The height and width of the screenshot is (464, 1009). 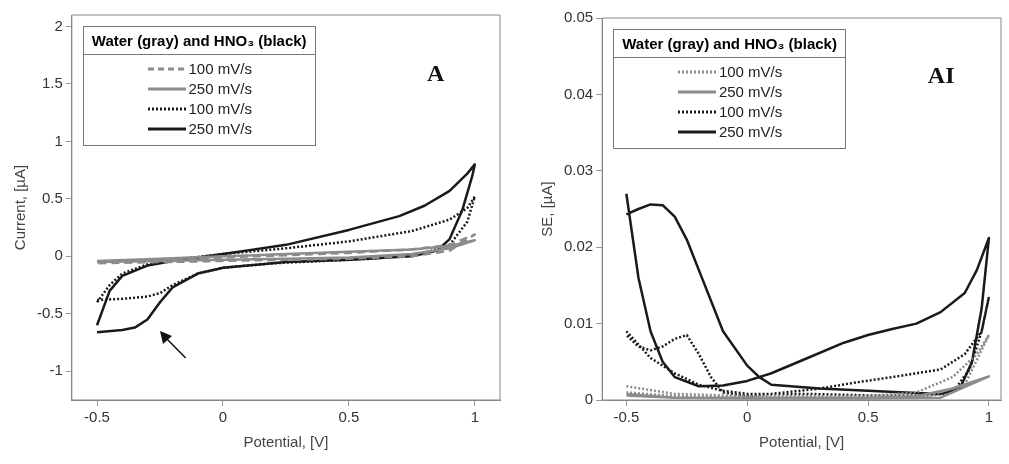 What do you see at coordinates (578, 322) in the screenshot?
I see `y-tick-label: 0.01` at bounding box center [578, 322].